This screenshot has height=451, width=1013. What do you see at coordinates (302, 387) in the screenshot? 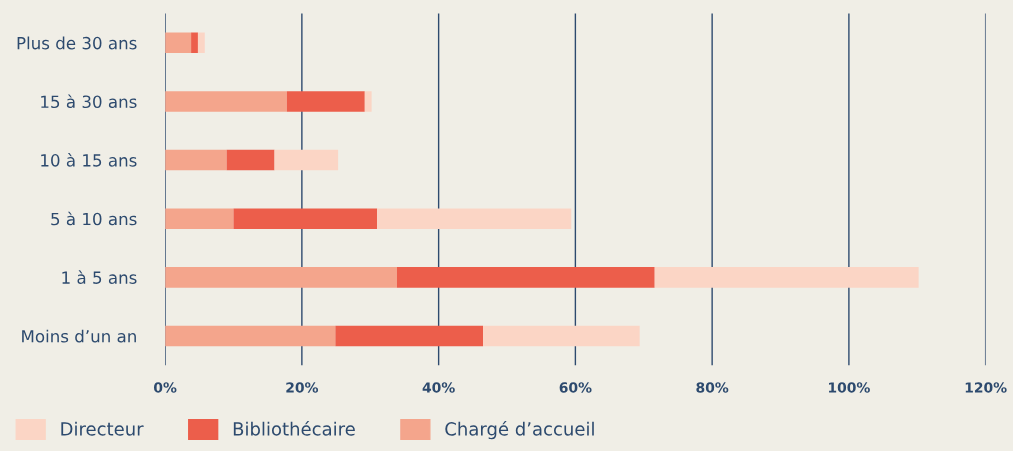
I see `x-tick-label: 20%` at bounding box center [302, 387].